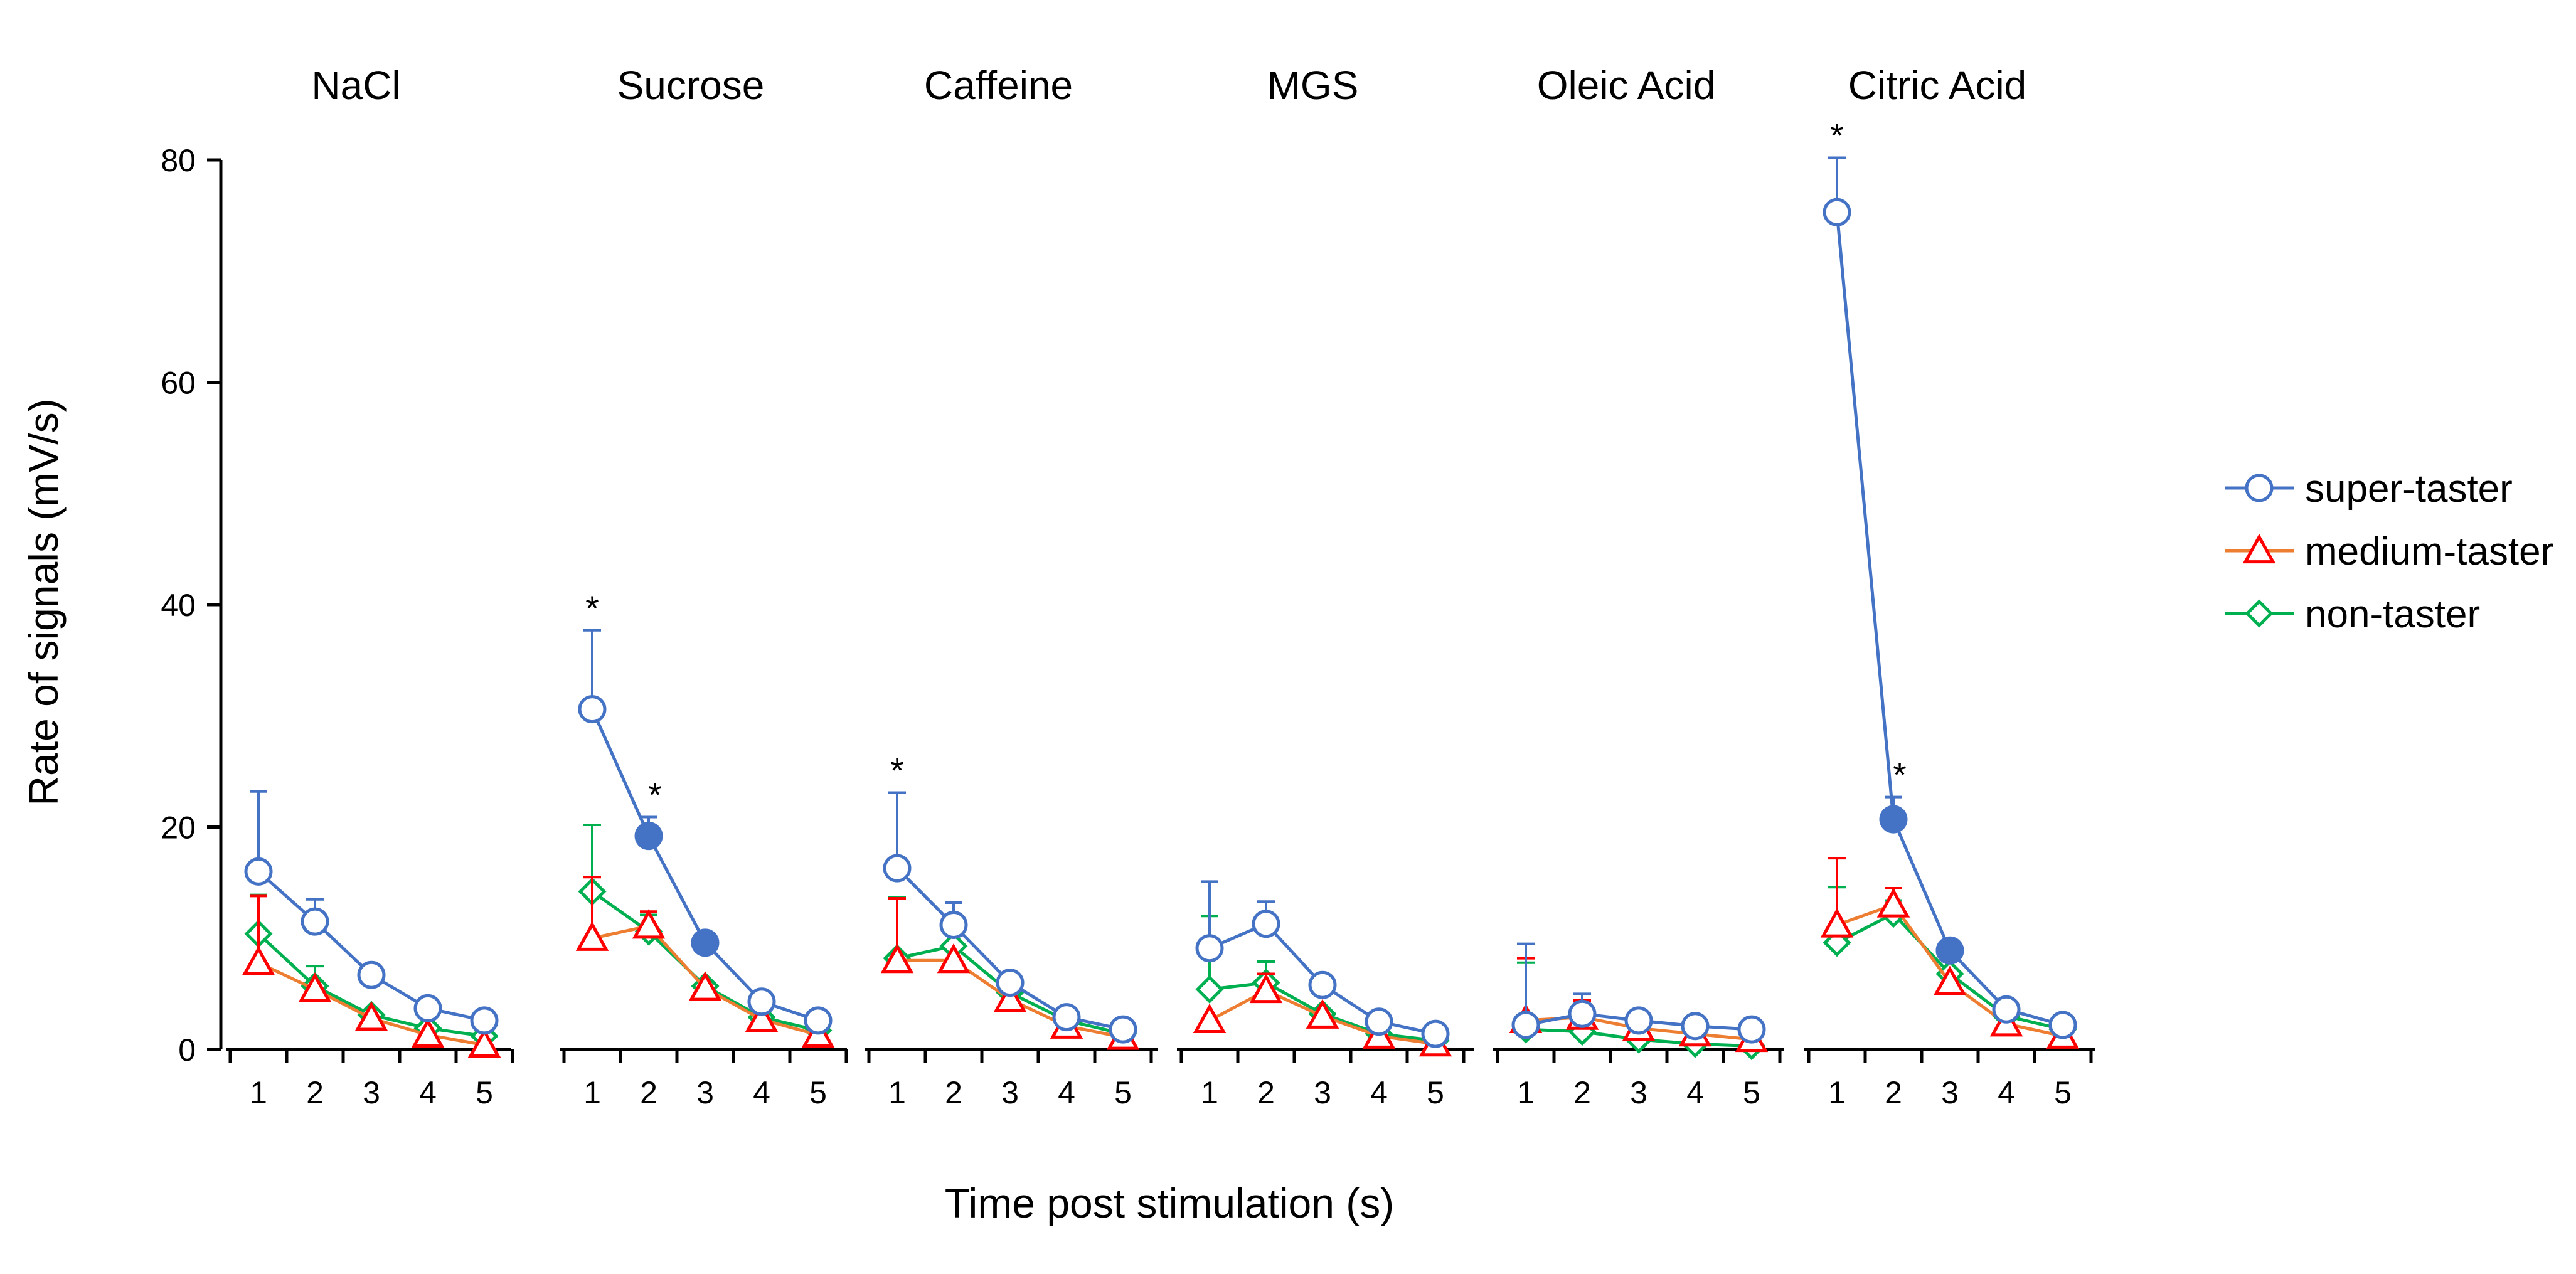 The height and width of the screenshot is (1274, 2576). I want to click on panel-title: Sucrose, so click(691, 85).